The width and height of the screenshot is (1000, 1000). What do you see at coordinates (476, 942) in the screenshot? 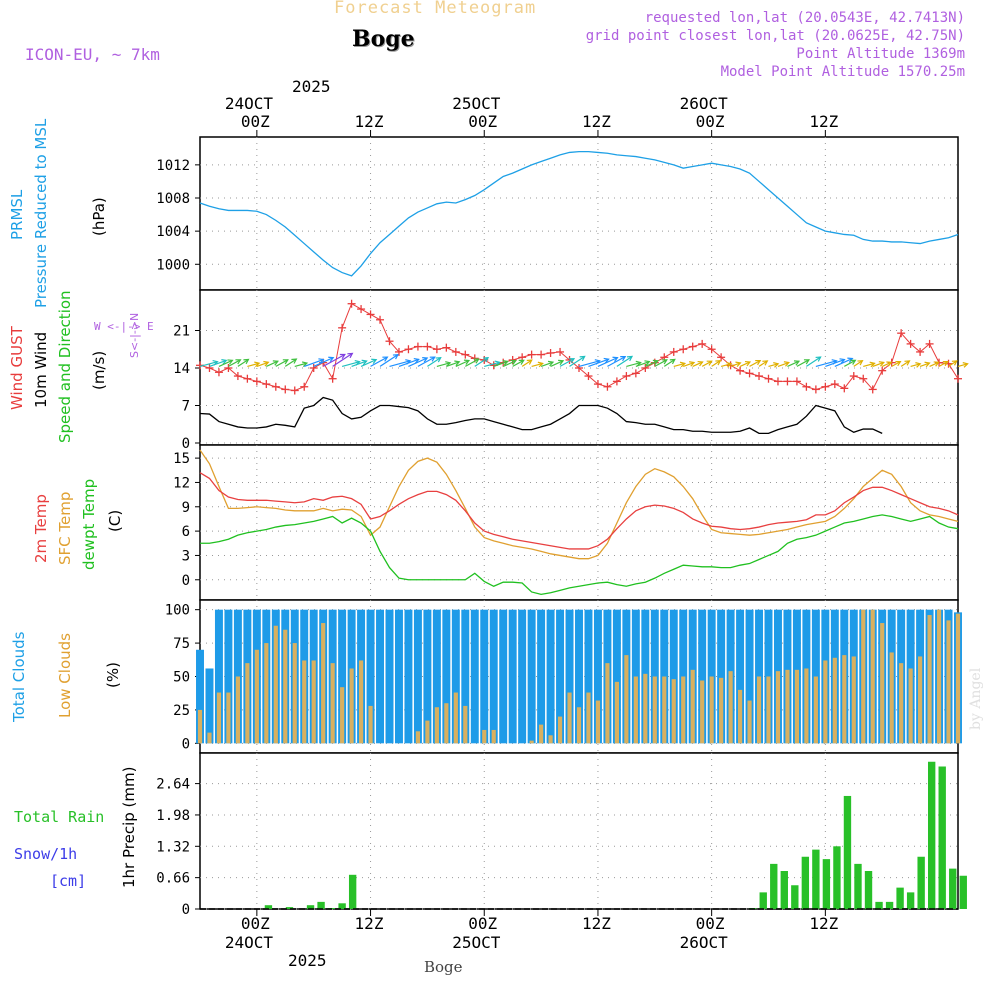
I see `bottom-axis-date: 25OCT` at bounding box center [476, 942].